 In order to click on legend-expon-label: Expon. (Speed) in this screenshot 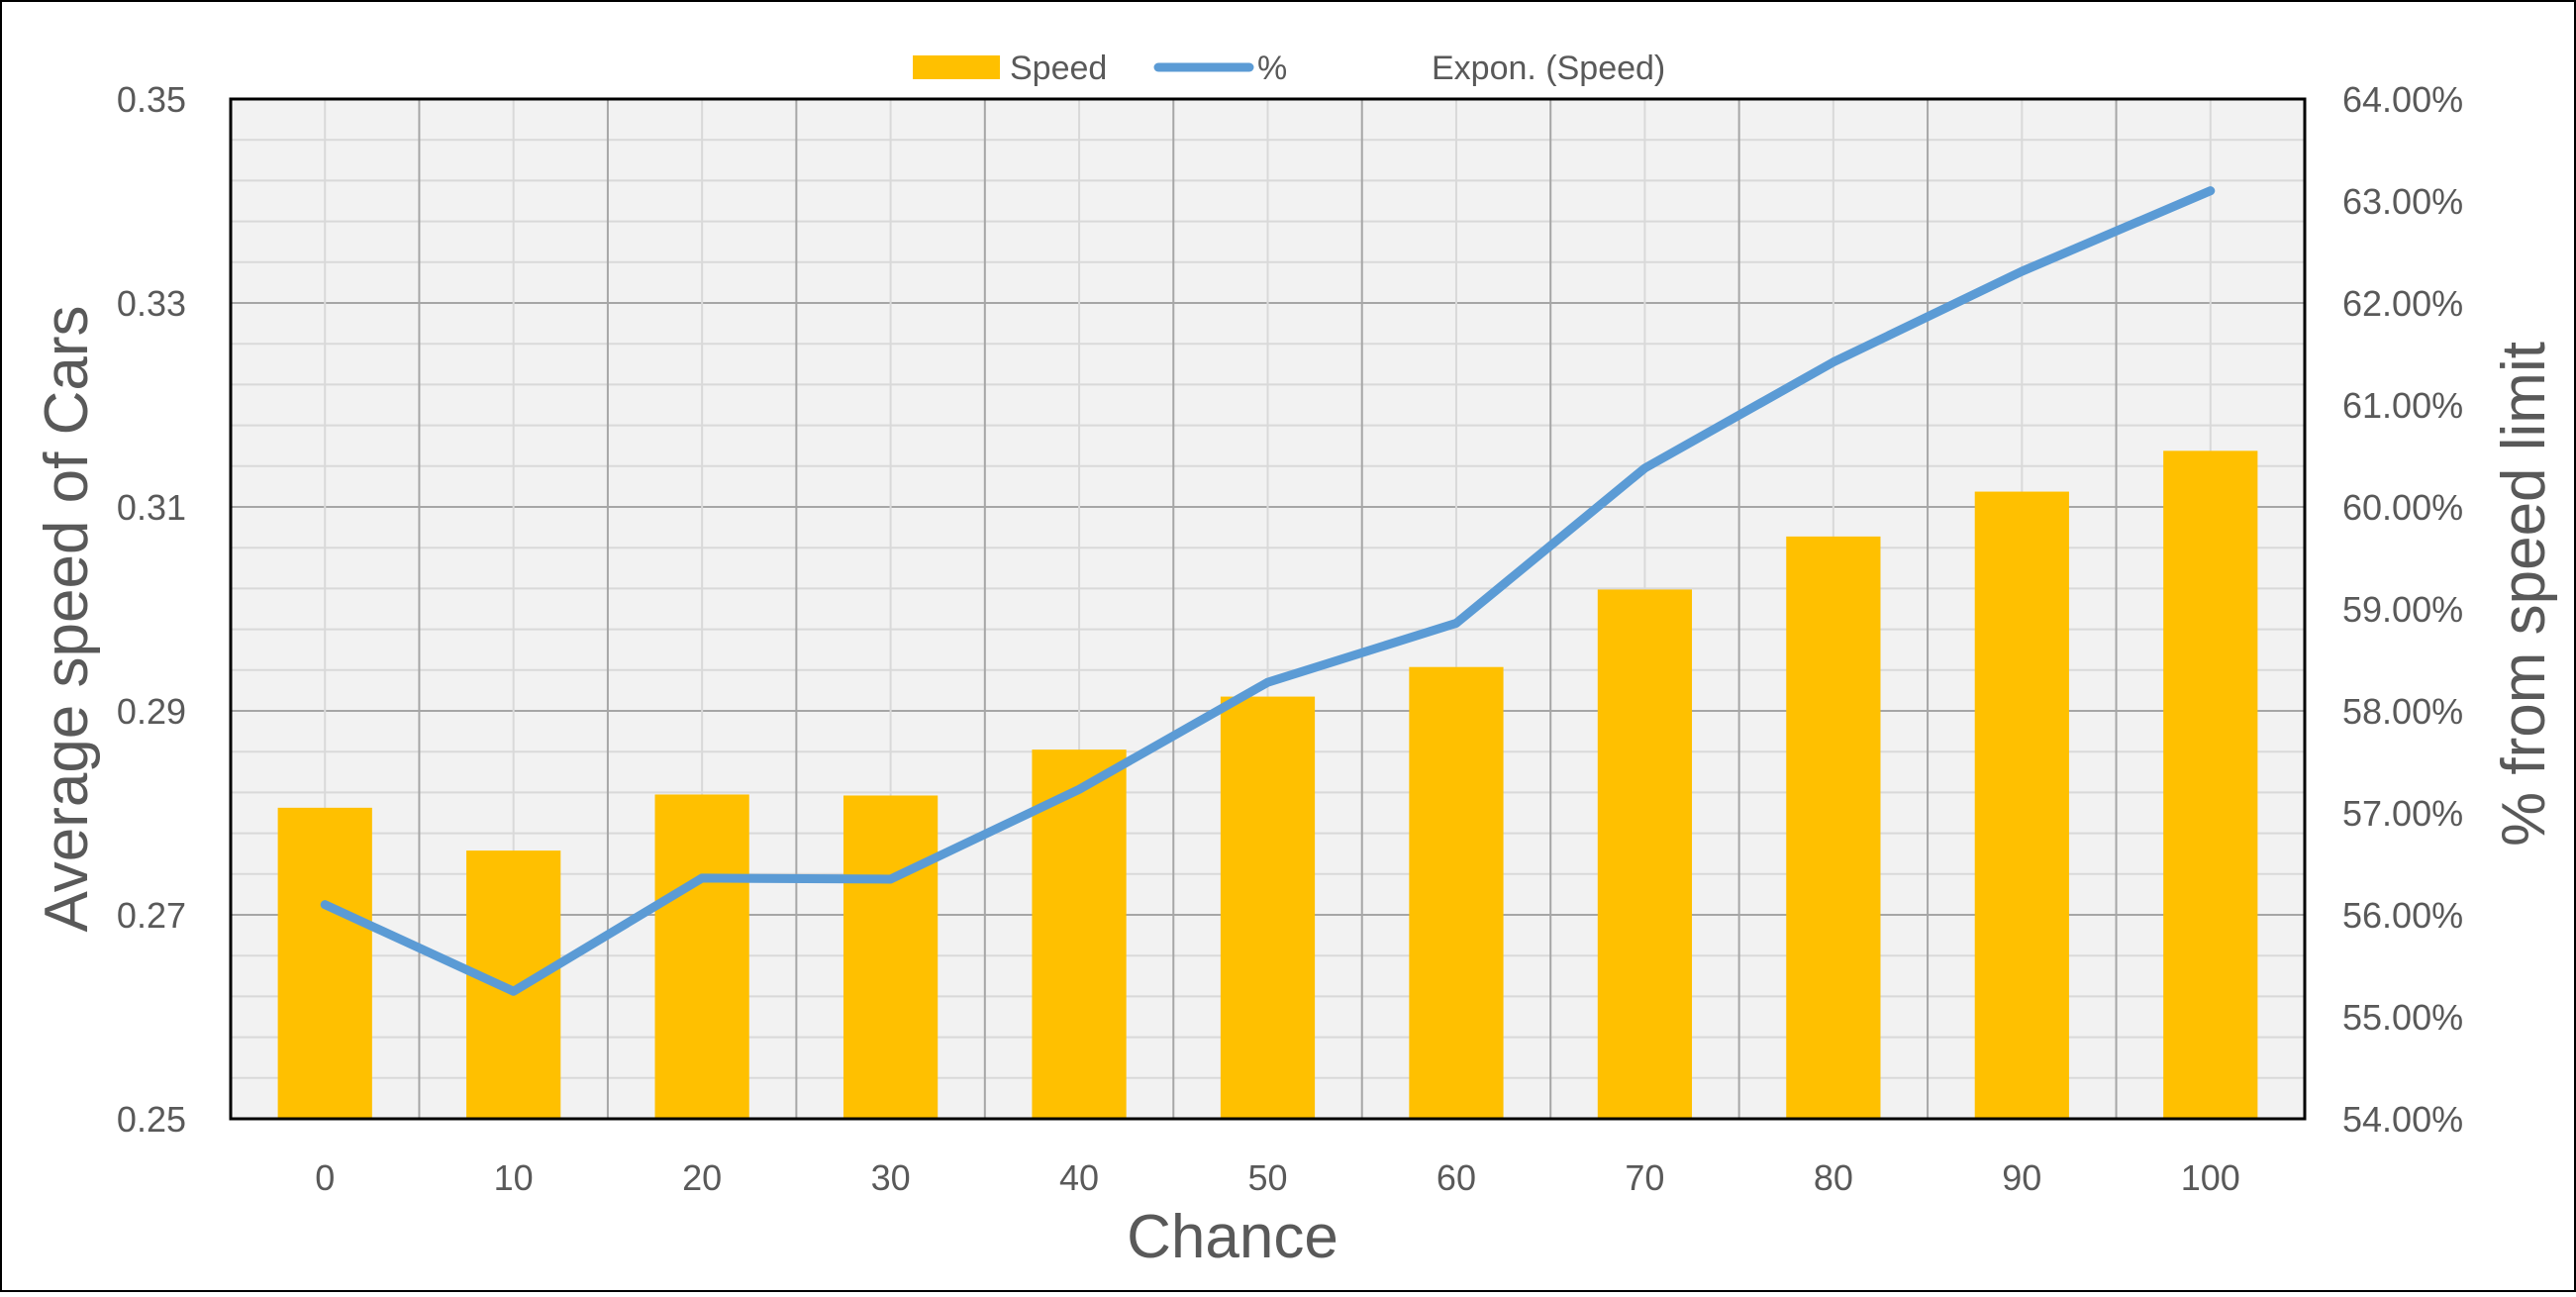, I will do `click(1549, 68)`.